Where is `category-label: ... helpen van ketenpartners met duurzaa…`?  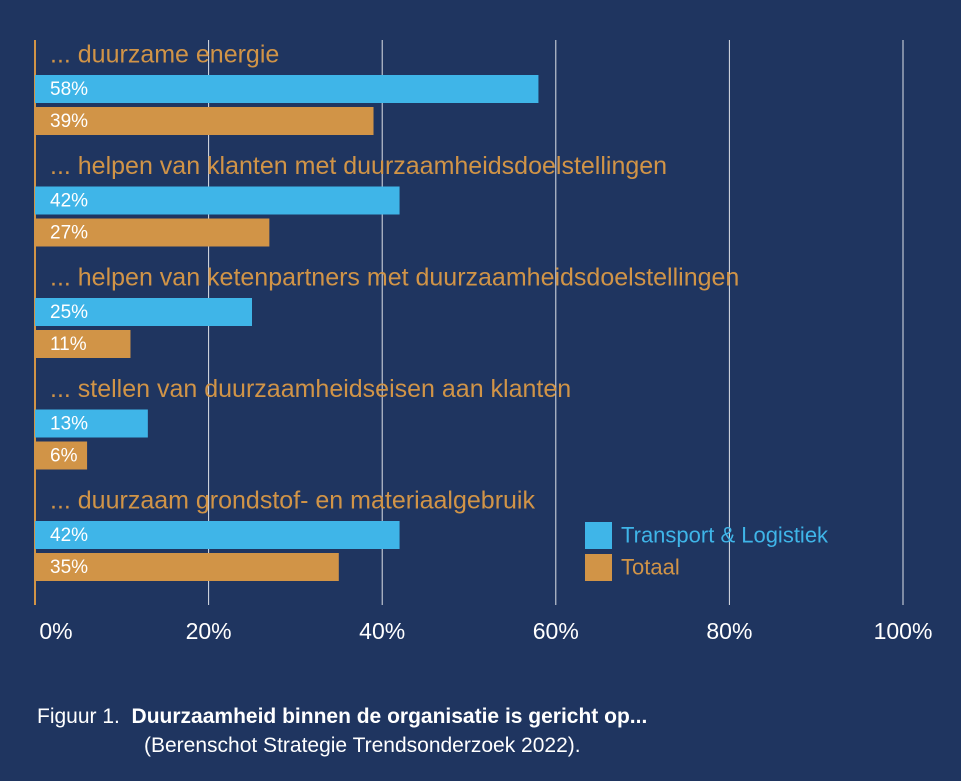 category-label: ... helpen van ketenpartners met duurzaa… is located at coordinates (394, 278).